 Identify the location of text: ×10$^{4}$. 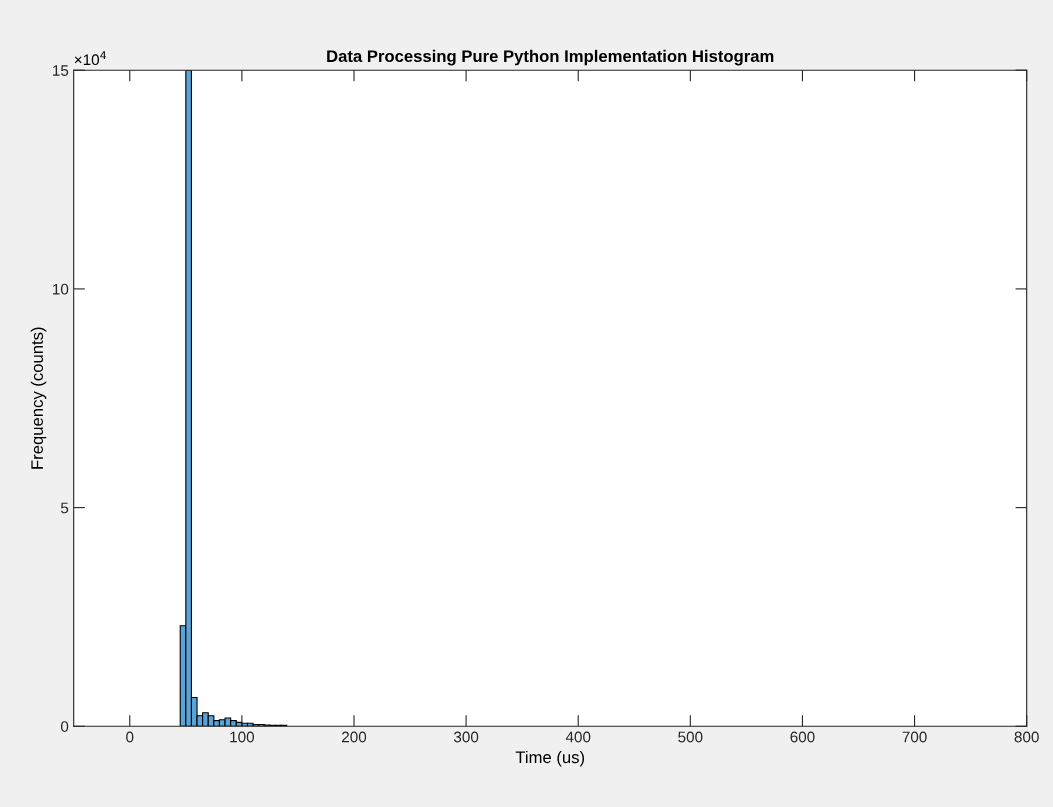
(90, 58).